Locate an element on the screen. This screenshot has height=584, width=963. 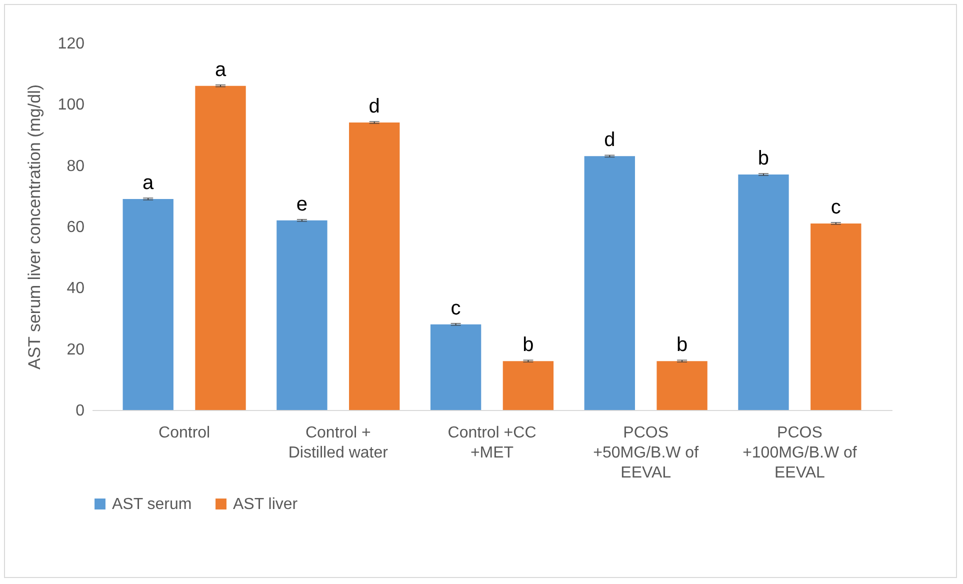
legend-label: AST liver is located at coordinates (265, 504).